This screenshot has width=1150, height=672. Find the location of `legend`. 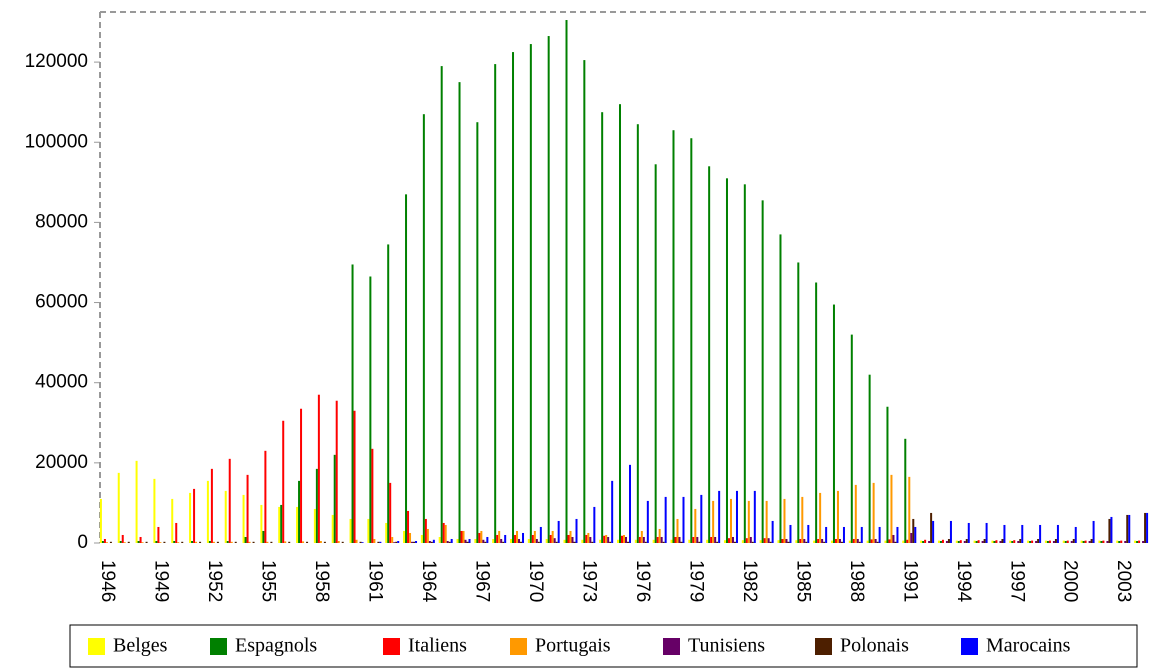

legend is located at coordinates (603, 646).